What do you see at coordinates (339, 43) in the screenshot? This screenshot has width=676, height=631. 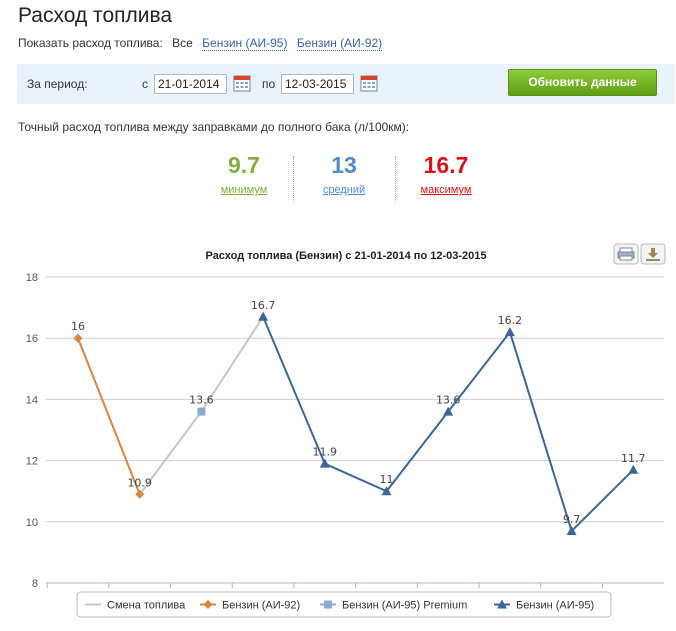 I see `filter-option-ai92: Бензин (АИ-92)` at bounding box center [339, 43].